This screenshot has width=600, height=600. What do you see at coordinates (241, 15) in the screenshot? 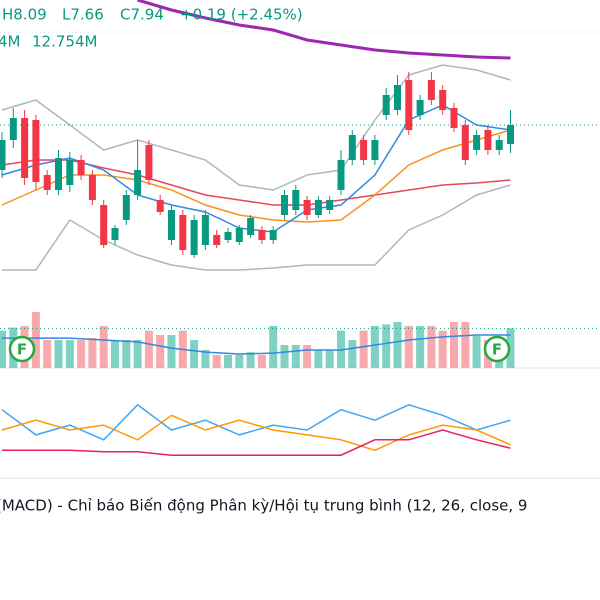
I see `change: +0.19 (+2.45%)` at bounding box center [241, 15].